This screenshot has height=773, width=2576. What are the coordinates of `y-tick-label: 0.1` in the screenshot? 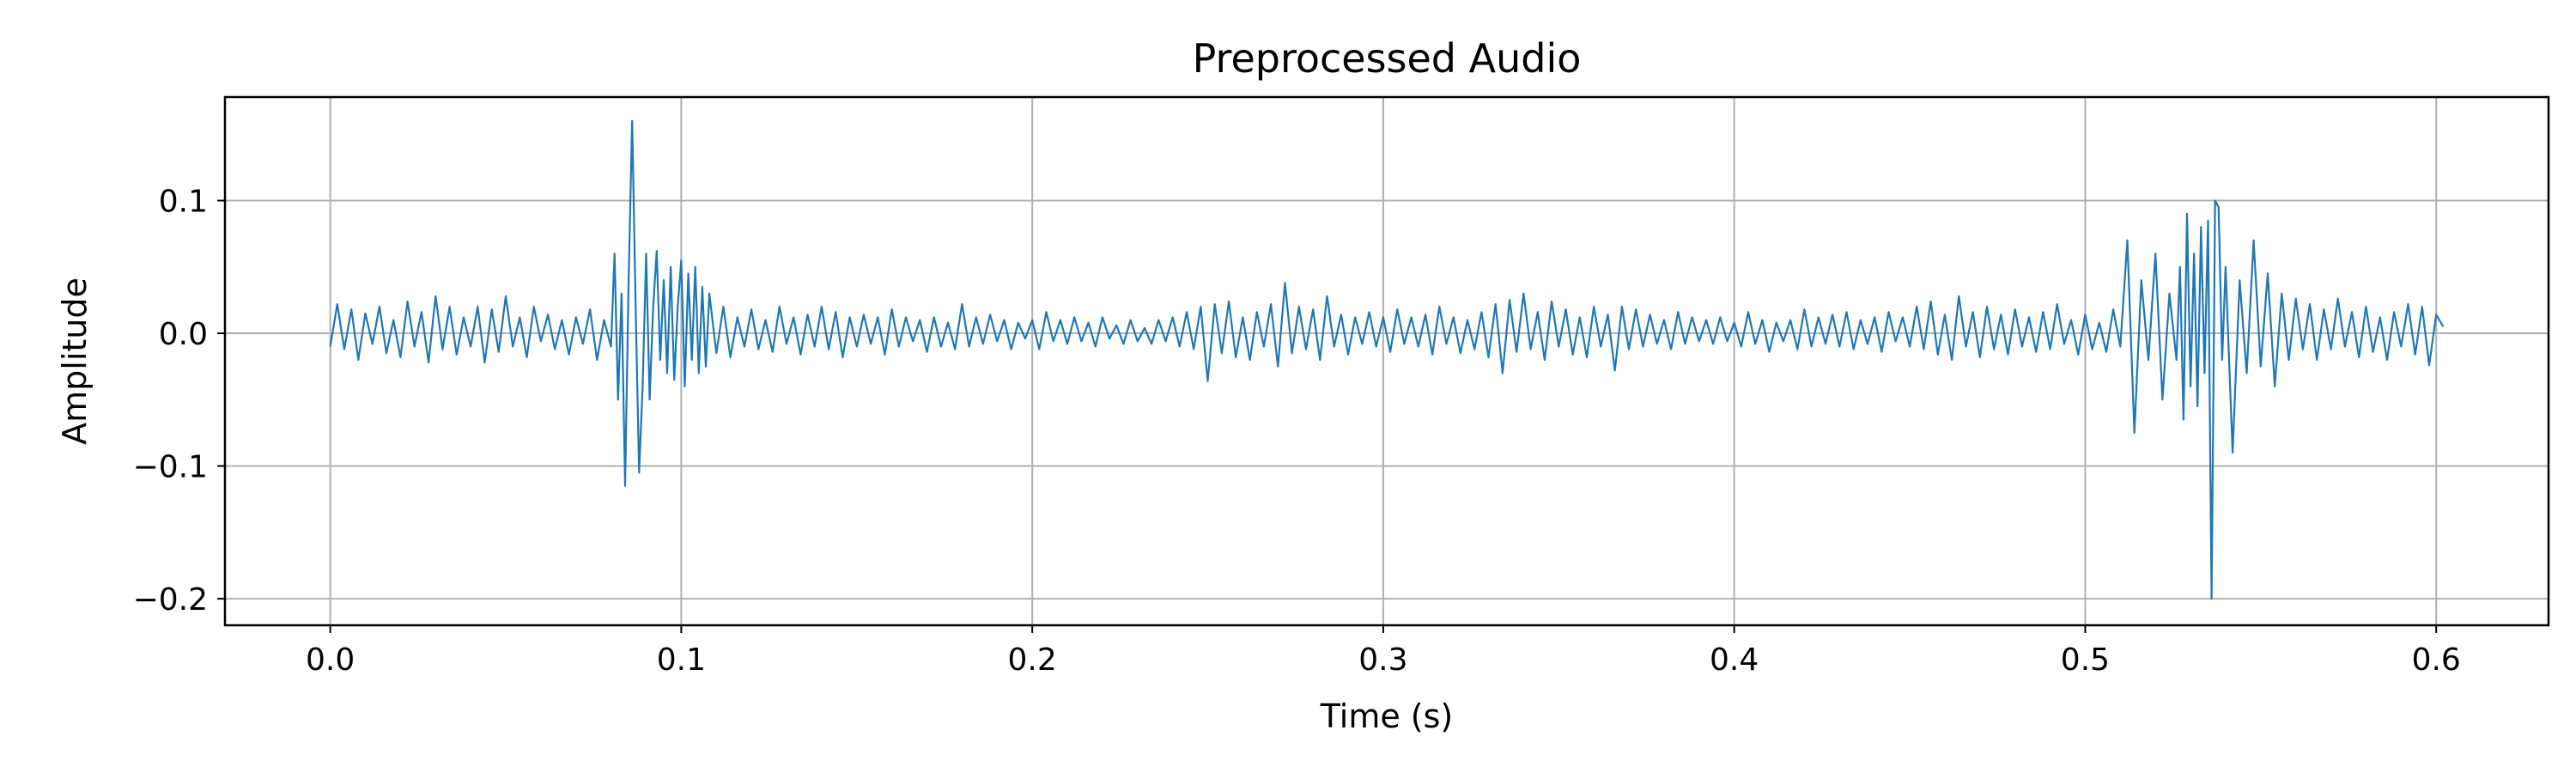 It's located at (183, 202).